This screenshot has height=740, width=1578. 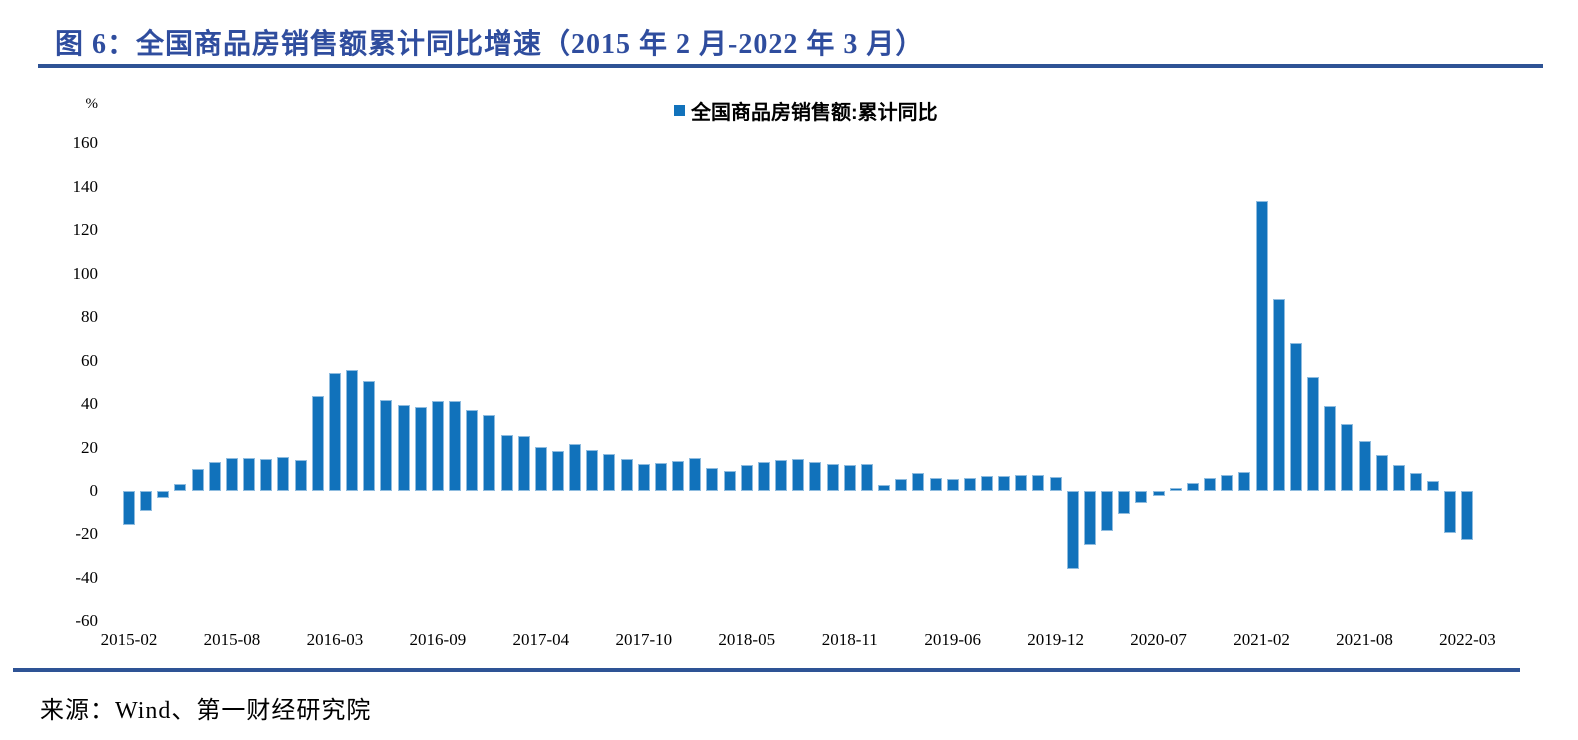 What do you see at coordinates (679, 110) in the screenshot?
I see `legend-marker-icon` at bounding box center [679, 110].